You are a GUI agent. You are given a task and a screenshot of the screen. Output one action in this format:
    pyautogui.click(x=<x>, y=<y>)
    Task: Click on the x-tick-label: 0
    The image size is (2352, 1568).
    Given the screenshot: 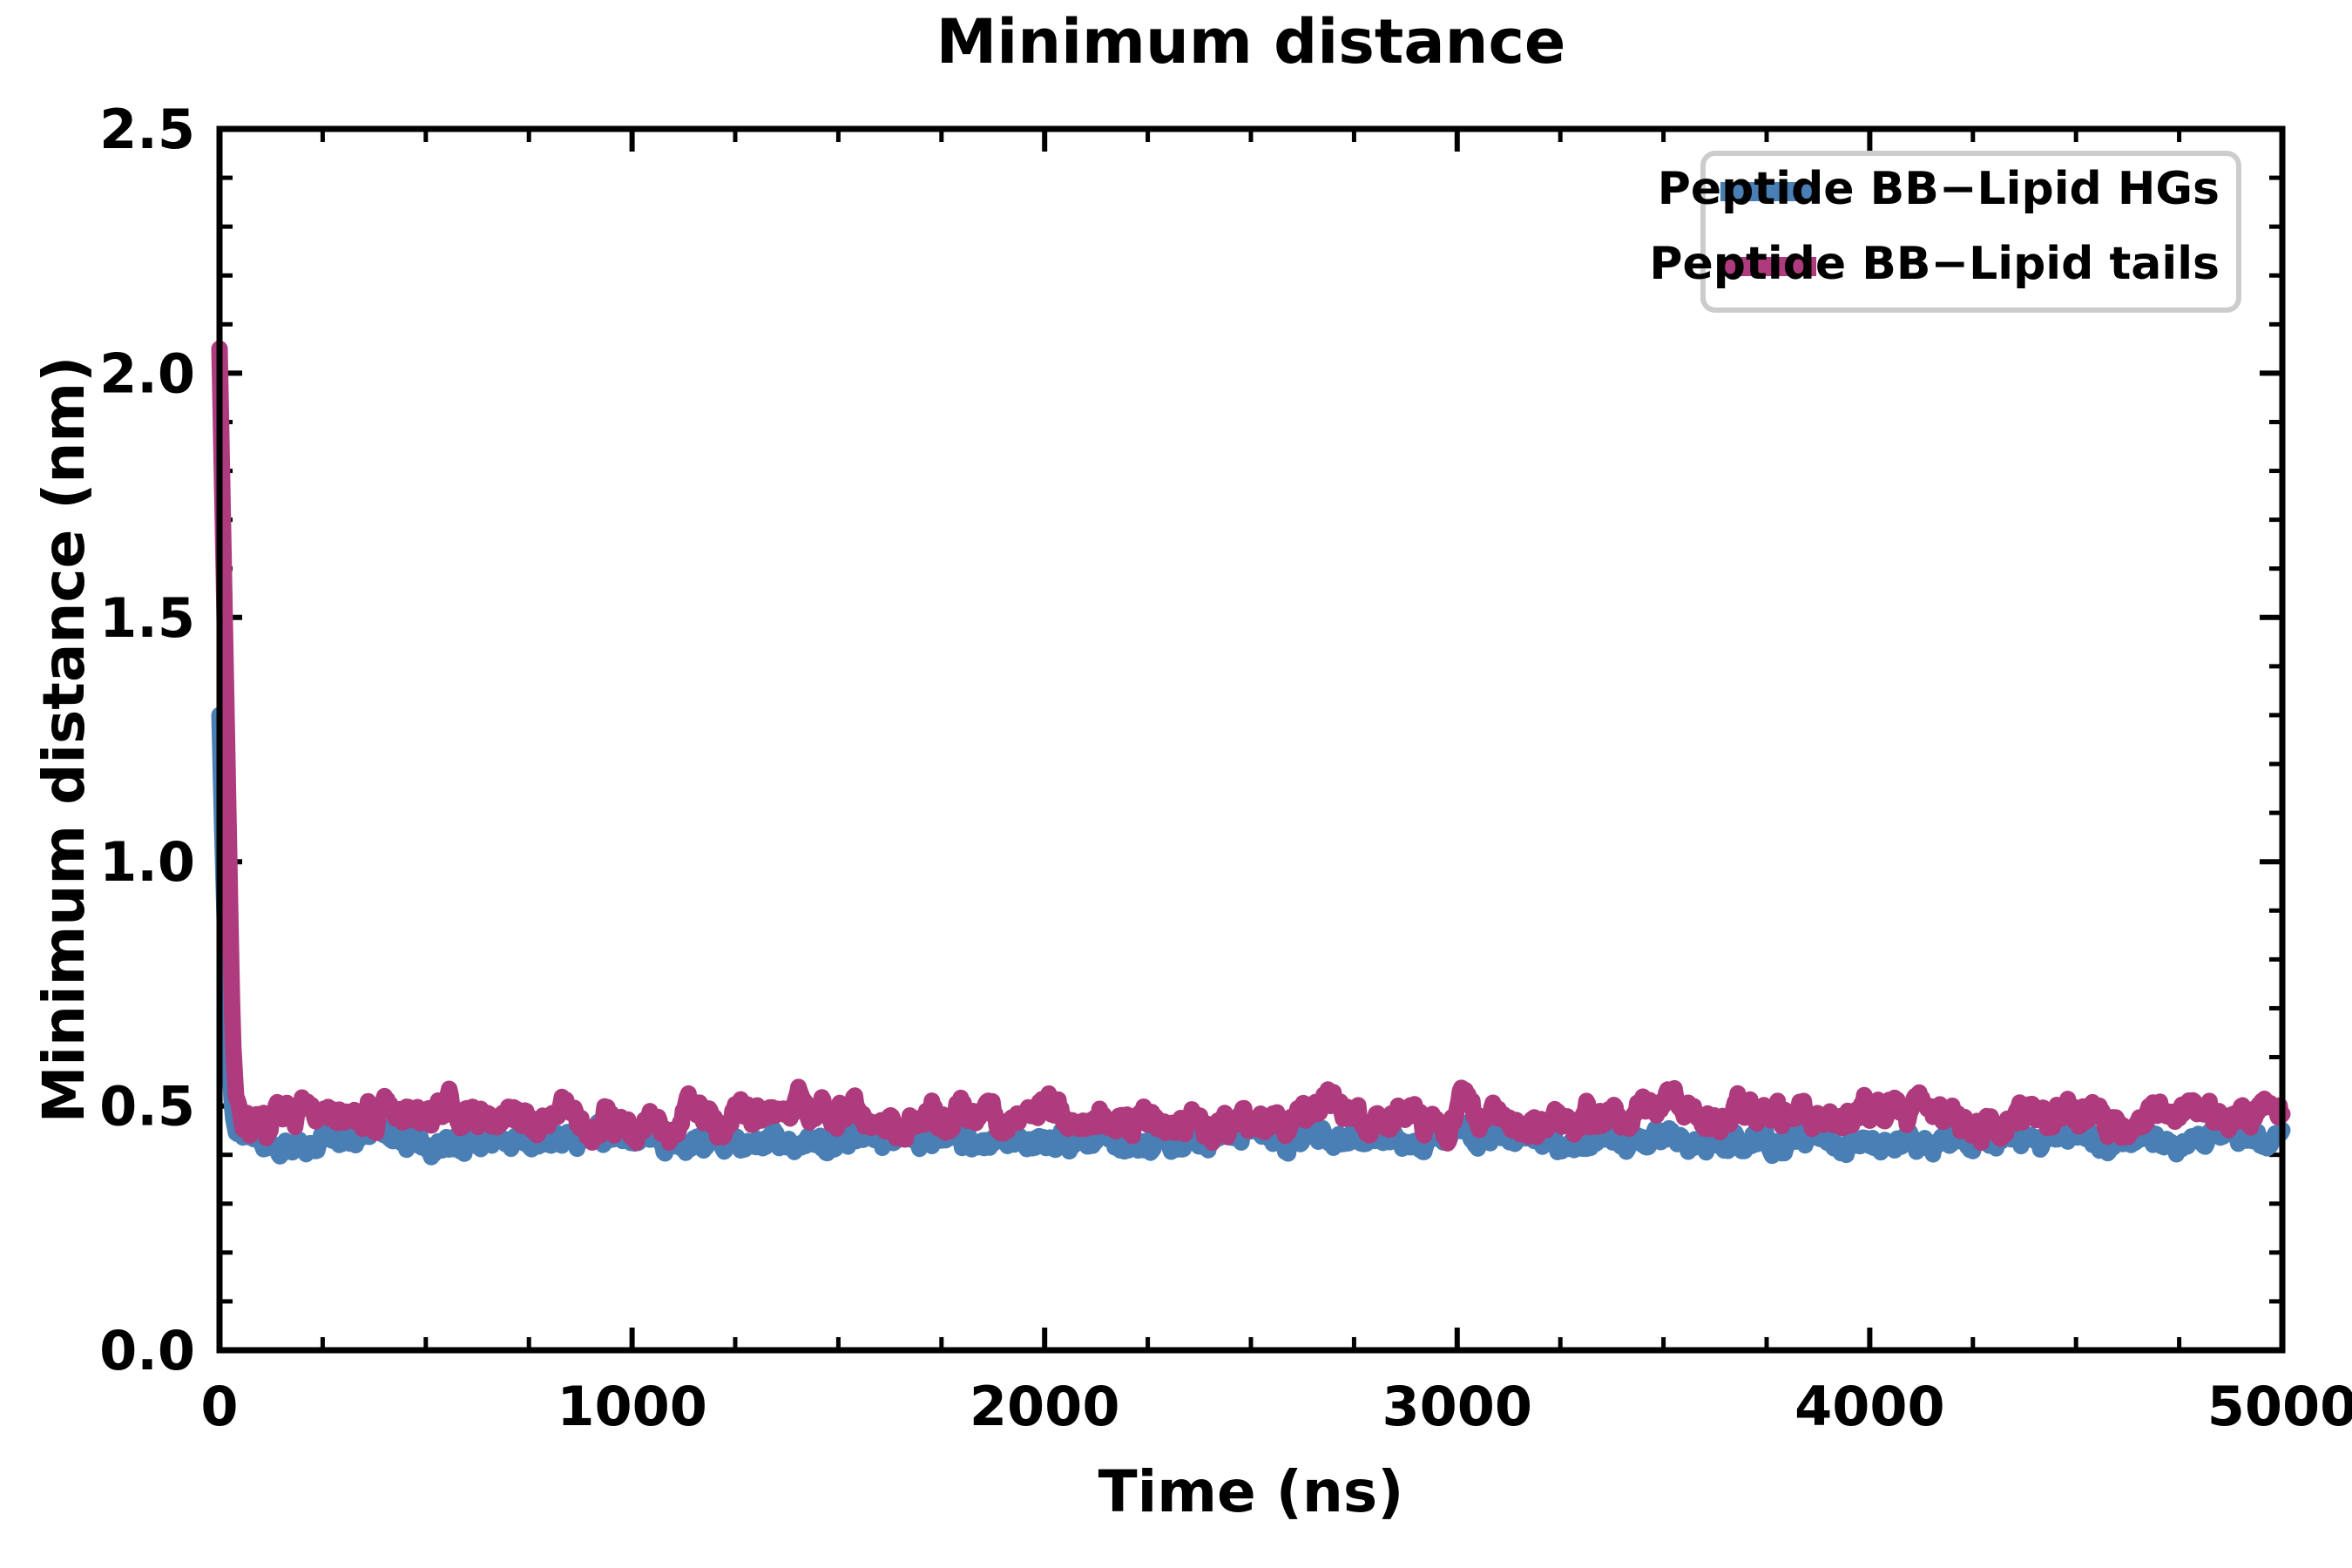 What is the action you would take?
    pyautogui.click(x=219, y=1407)
    